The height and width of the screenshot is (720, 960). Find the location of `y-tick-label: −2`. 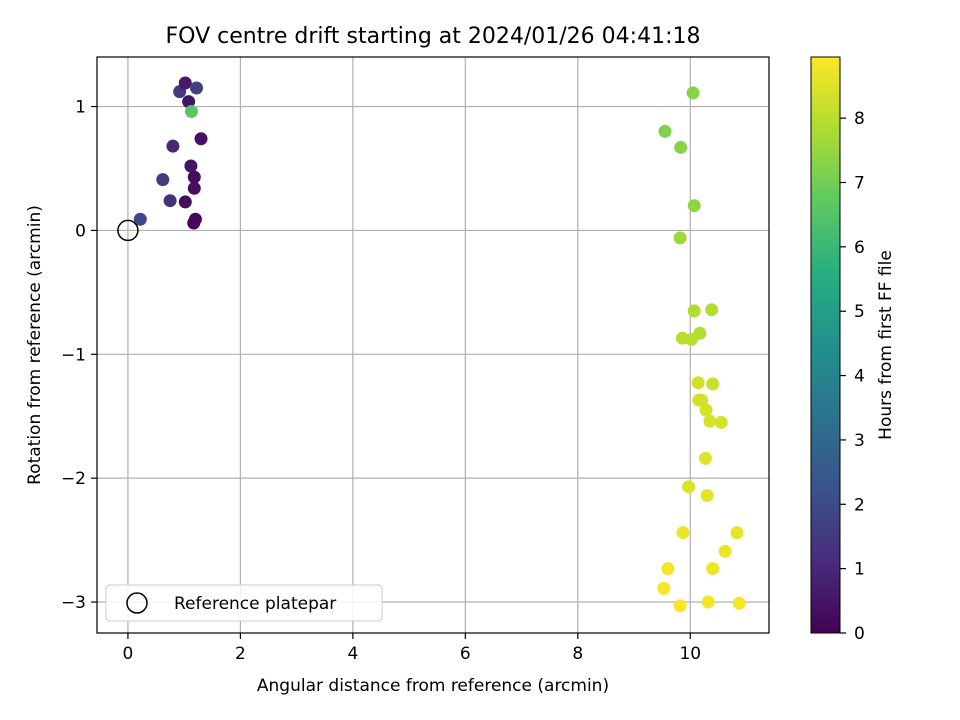

y-tick-label: −2 is located at coordinates (73, 479).